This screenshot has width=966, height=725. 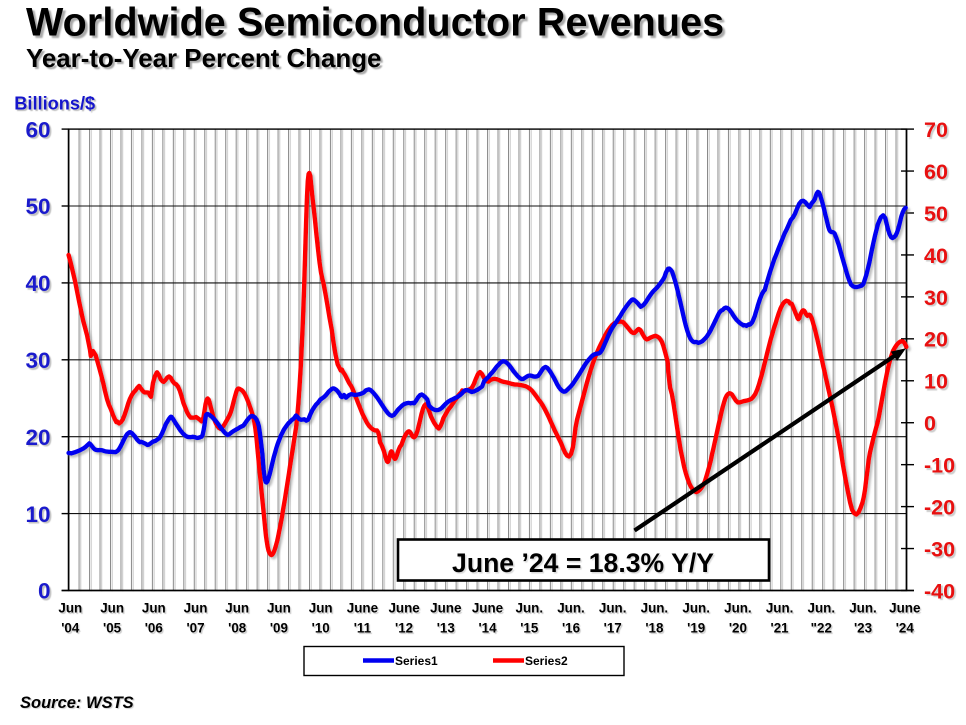 What do you see at coordinates (583, 563) in the screenshot?
I see `svg-text: June ’24 = 18.3% Y/Y` at bounding box center [583, 563].